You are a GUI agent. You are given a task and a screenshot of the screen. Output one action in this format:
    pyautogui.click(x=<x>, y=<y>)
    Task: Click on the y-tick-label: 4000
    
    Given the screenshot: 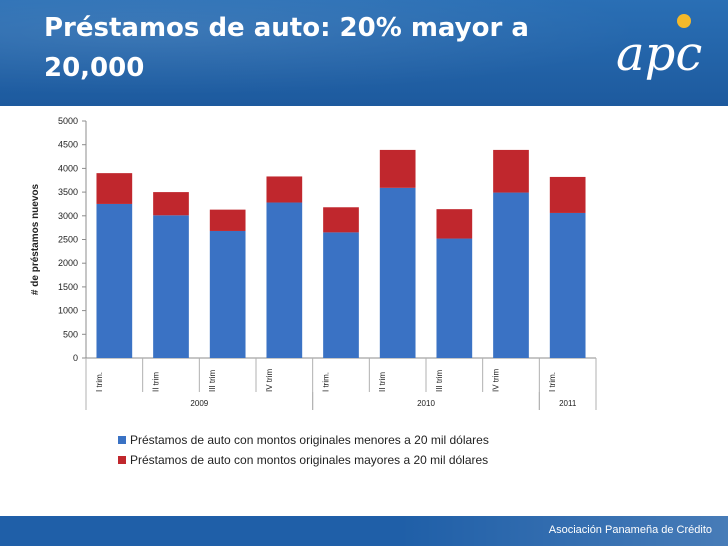 What is the action you would take?
    pyautogui.click(x=68, y=168)
    